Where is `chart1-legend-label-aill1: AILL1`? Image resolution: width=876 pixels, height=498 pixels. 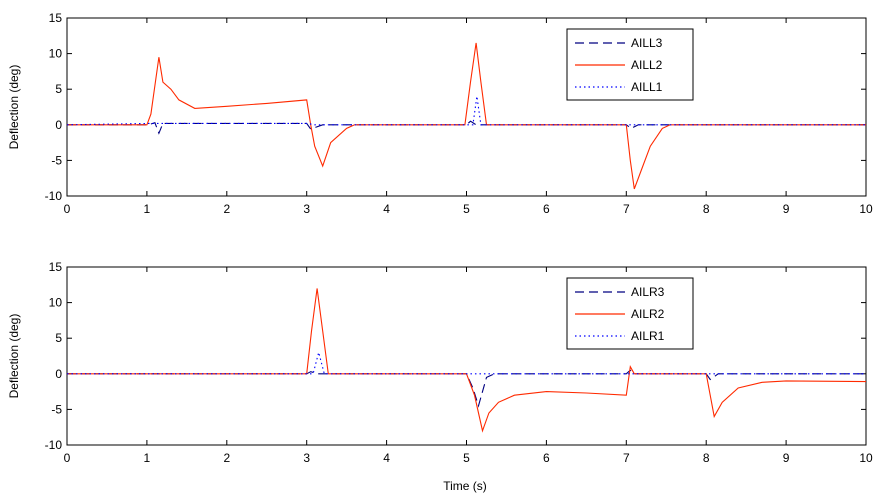
chart1-legend-label-aill1: AILL1 is located at coordinates (647, 87).